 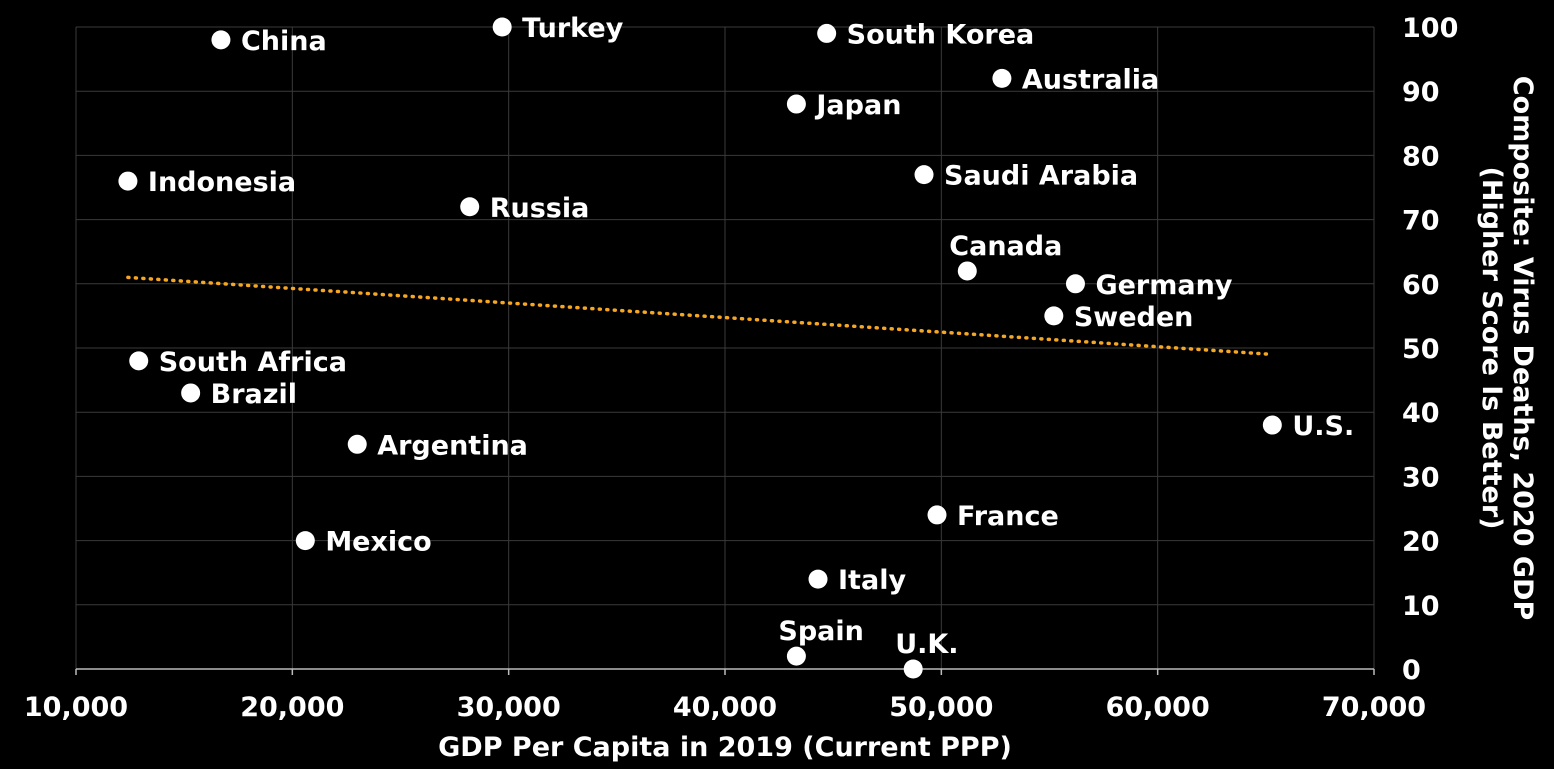 What do you see at coordinates (1421, 413) in the screenshot?
I see `y-tick-label: 40` at bounding box center [1421, 413].